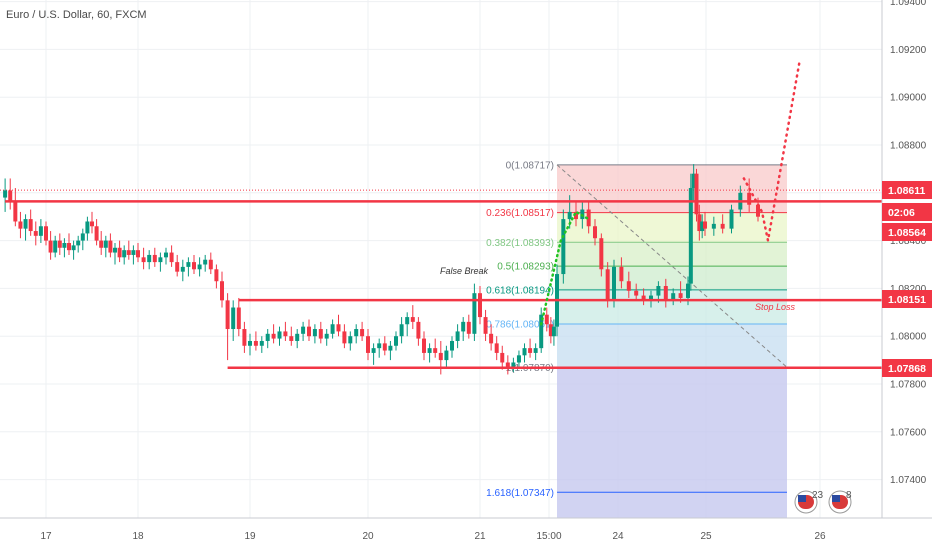 This screenshot has width=932, height=550. What do you see at coordinates (907, 275) in the screenshot?
I see `price-axis-panel` at bounding box center [907, 275].